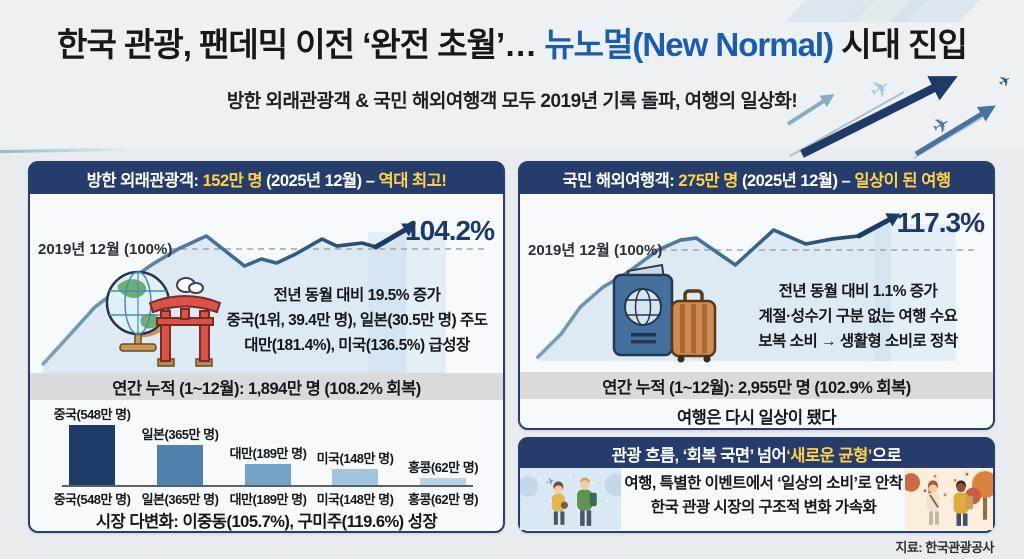 This screenshot has height=559, width=1024. Describe the element at coordinates (949, 499) in the screenshot. I see `autumn-travelers-illustration` at that location.